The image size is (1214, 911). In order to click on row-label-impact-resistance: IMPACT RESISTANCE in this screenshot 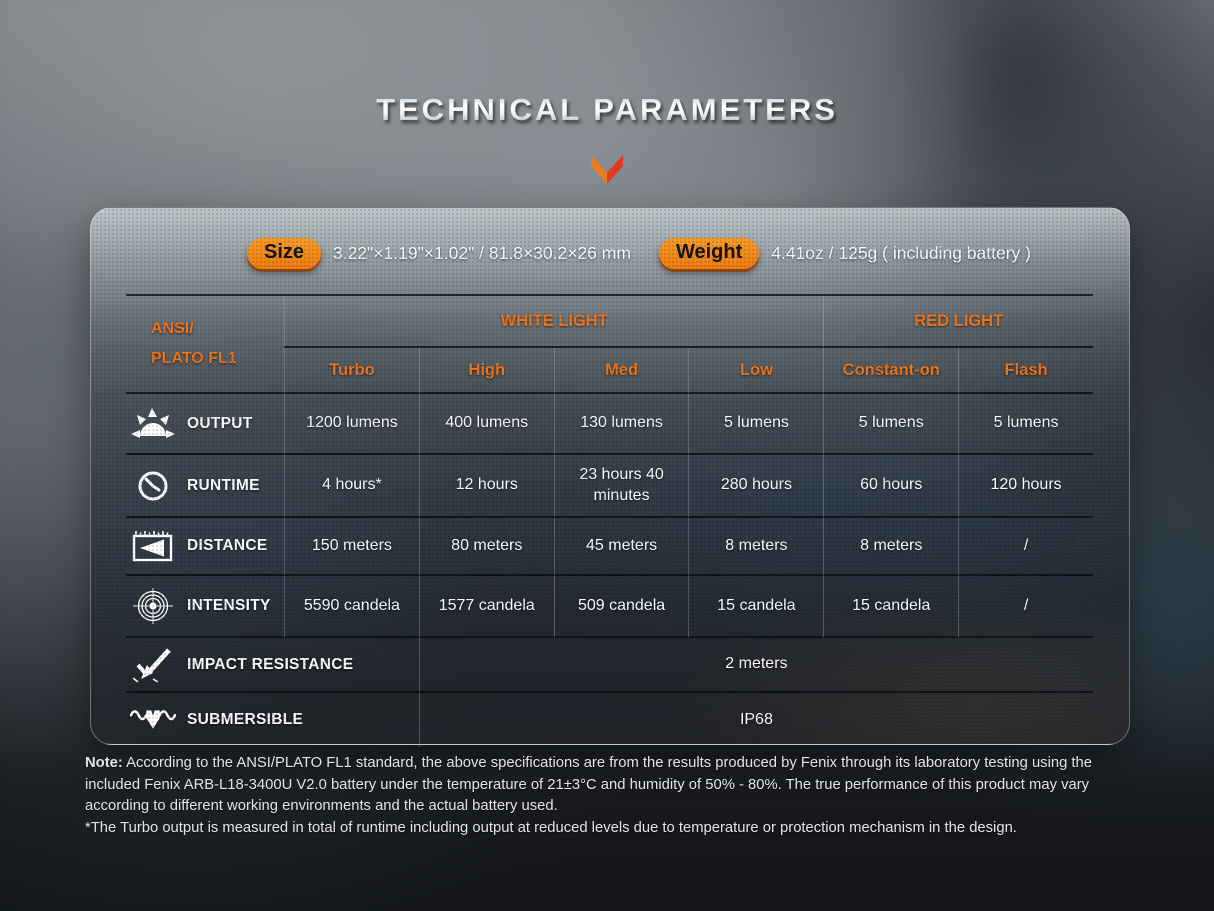, I will do `click(272, 665)`.